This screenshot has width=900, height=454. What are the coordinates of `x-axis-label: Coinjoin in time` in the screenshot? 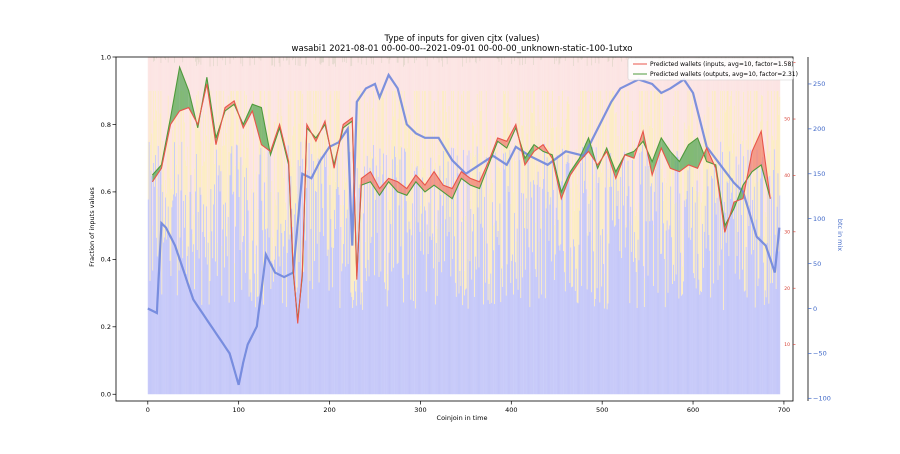 It's located at (462, 418).